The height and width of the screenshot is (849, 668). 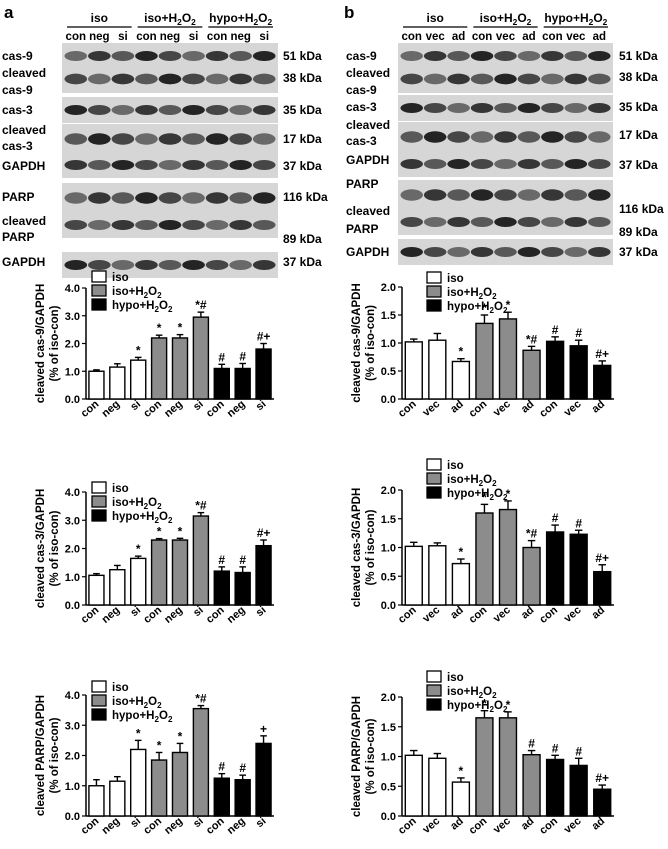 What do you see at coordinates (532, 339) in the screenshot?
I see `significance-mark: *#` at bounding box center [532, 339].